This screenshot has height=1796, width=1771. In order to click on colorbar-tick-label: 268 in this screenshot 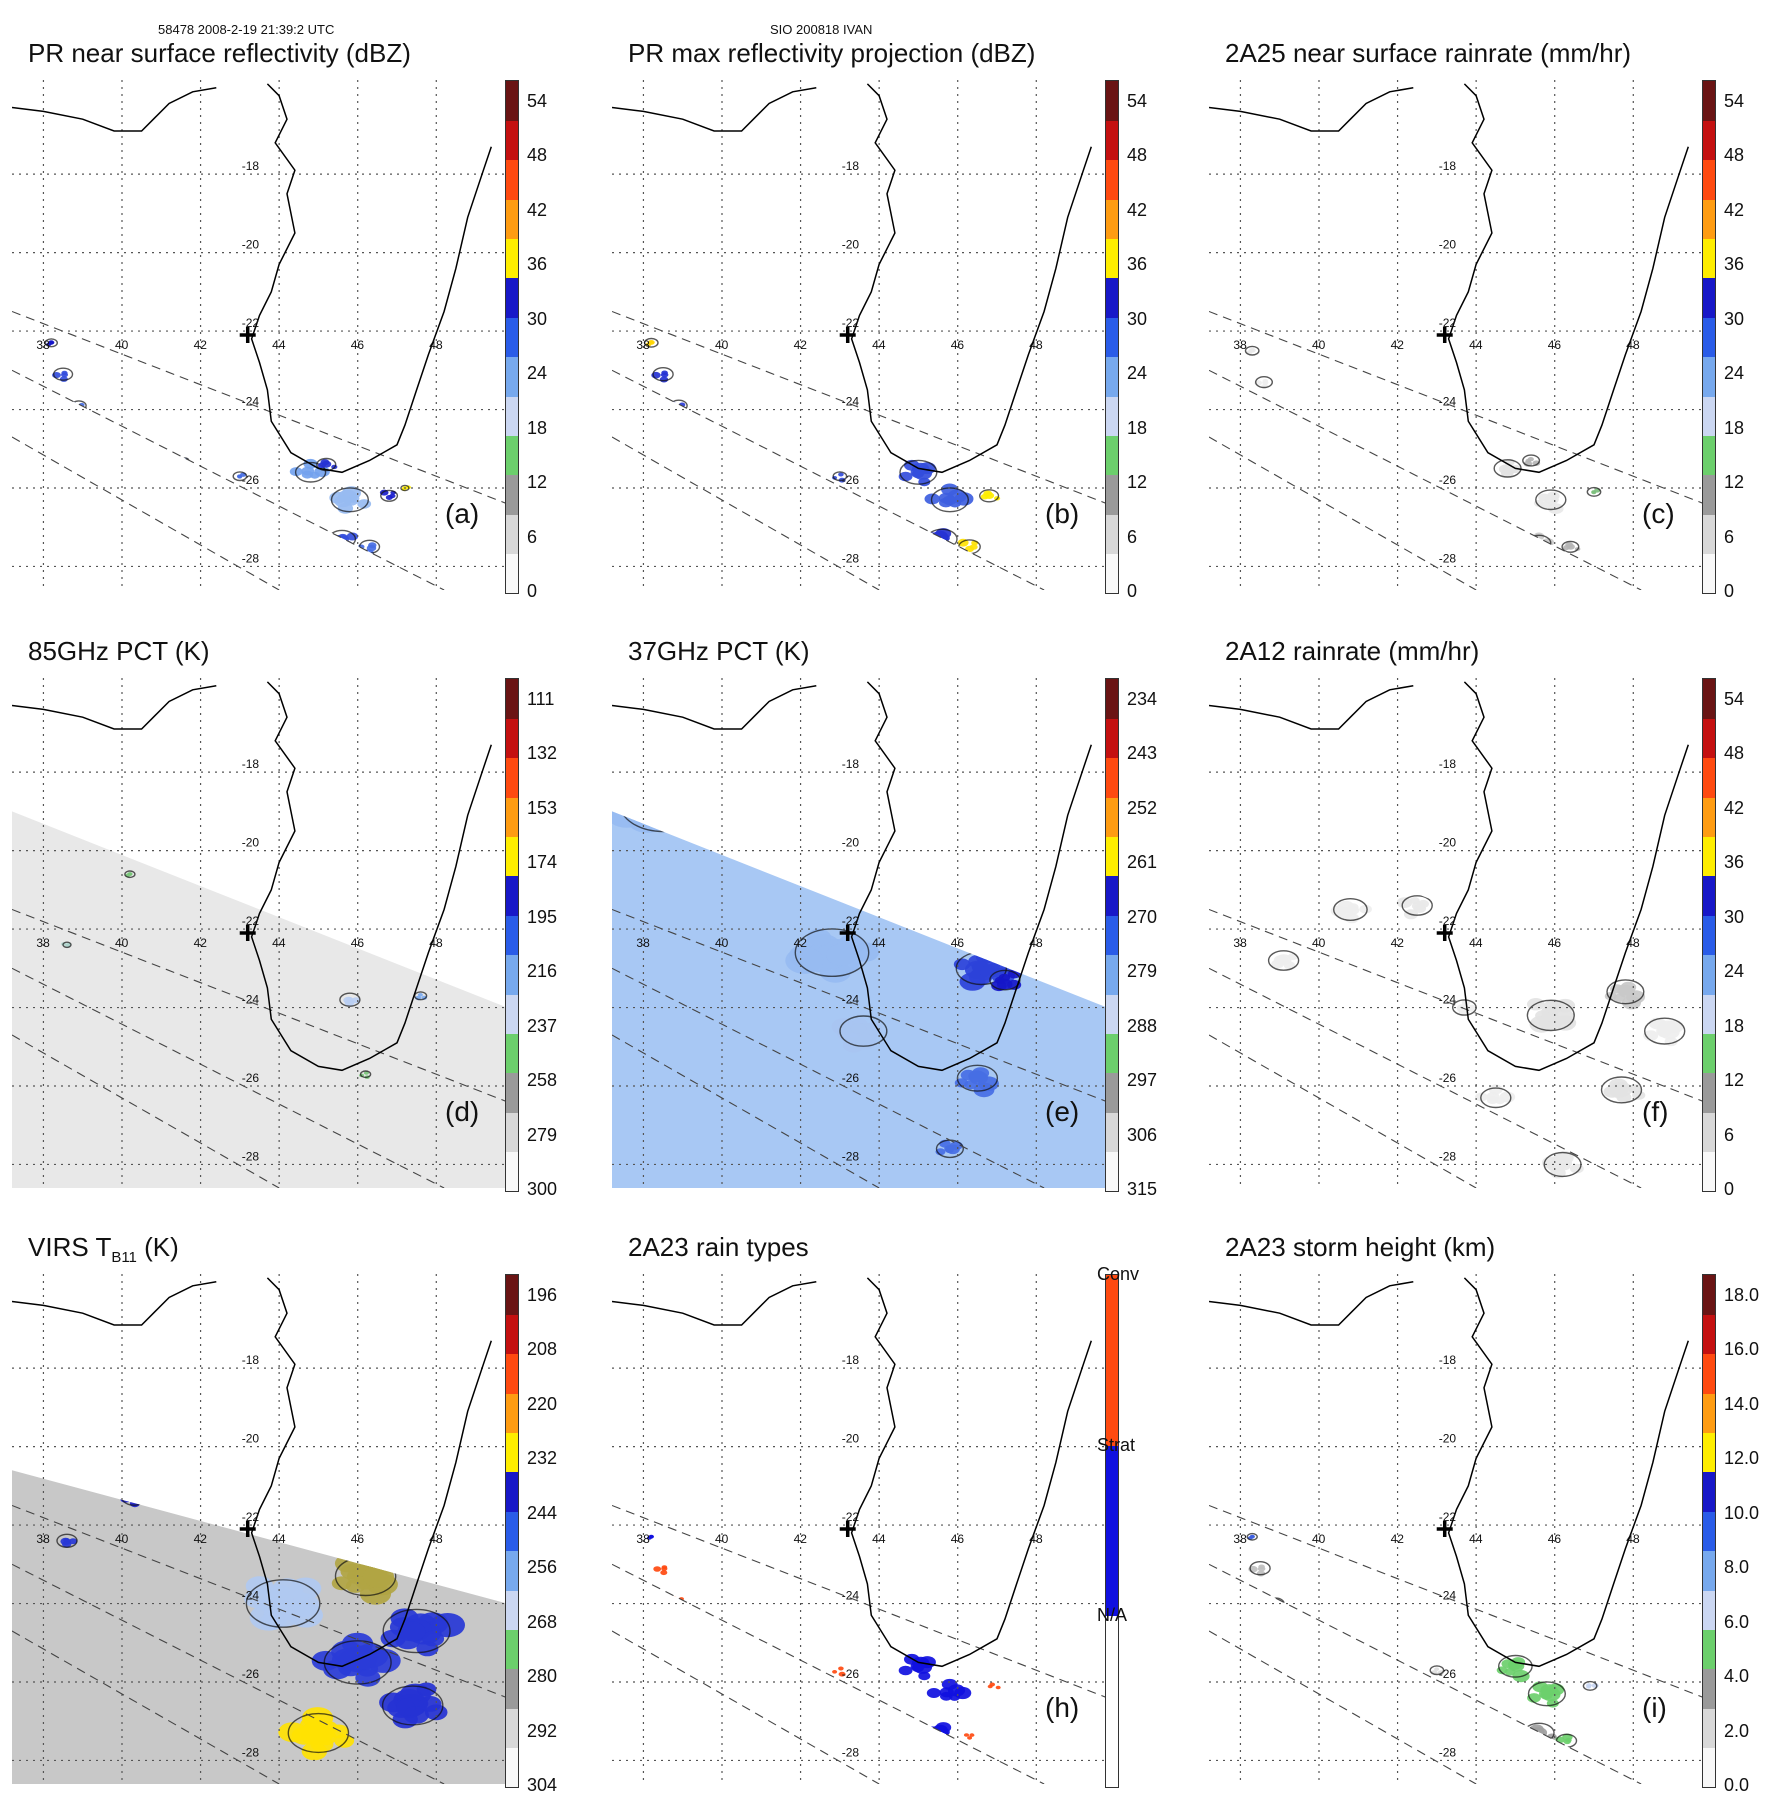, I will do `click(542, 1621)`.